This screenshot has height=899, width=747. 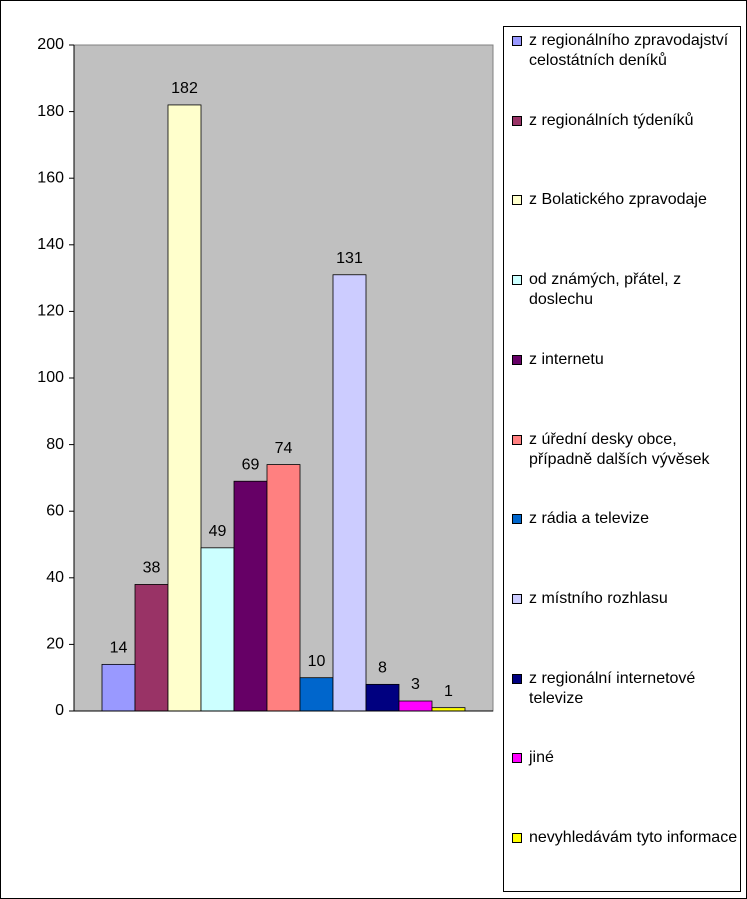 What do you see at coordinates (589, 519) in the screenshot?
I see `legend-label: z rádia a televize` at bounding box center [589, 519].